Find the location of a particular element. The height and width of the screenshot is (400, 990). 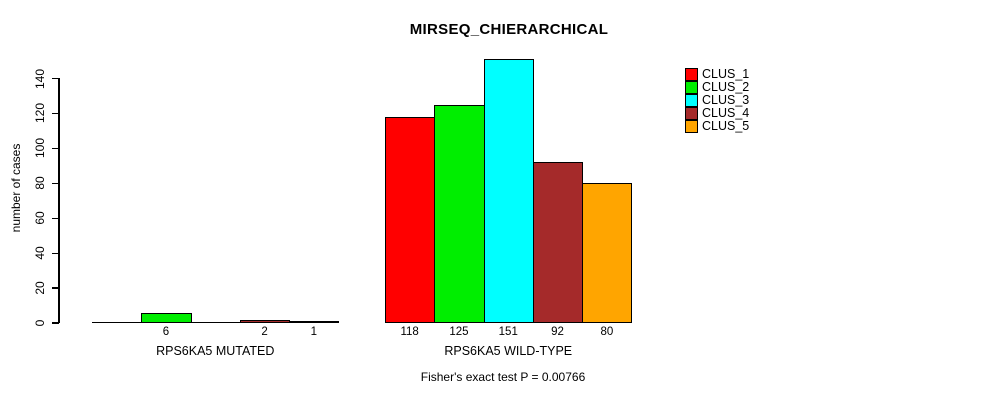

y-axis-tick-label: 120 is located at coordinates (40, 113).